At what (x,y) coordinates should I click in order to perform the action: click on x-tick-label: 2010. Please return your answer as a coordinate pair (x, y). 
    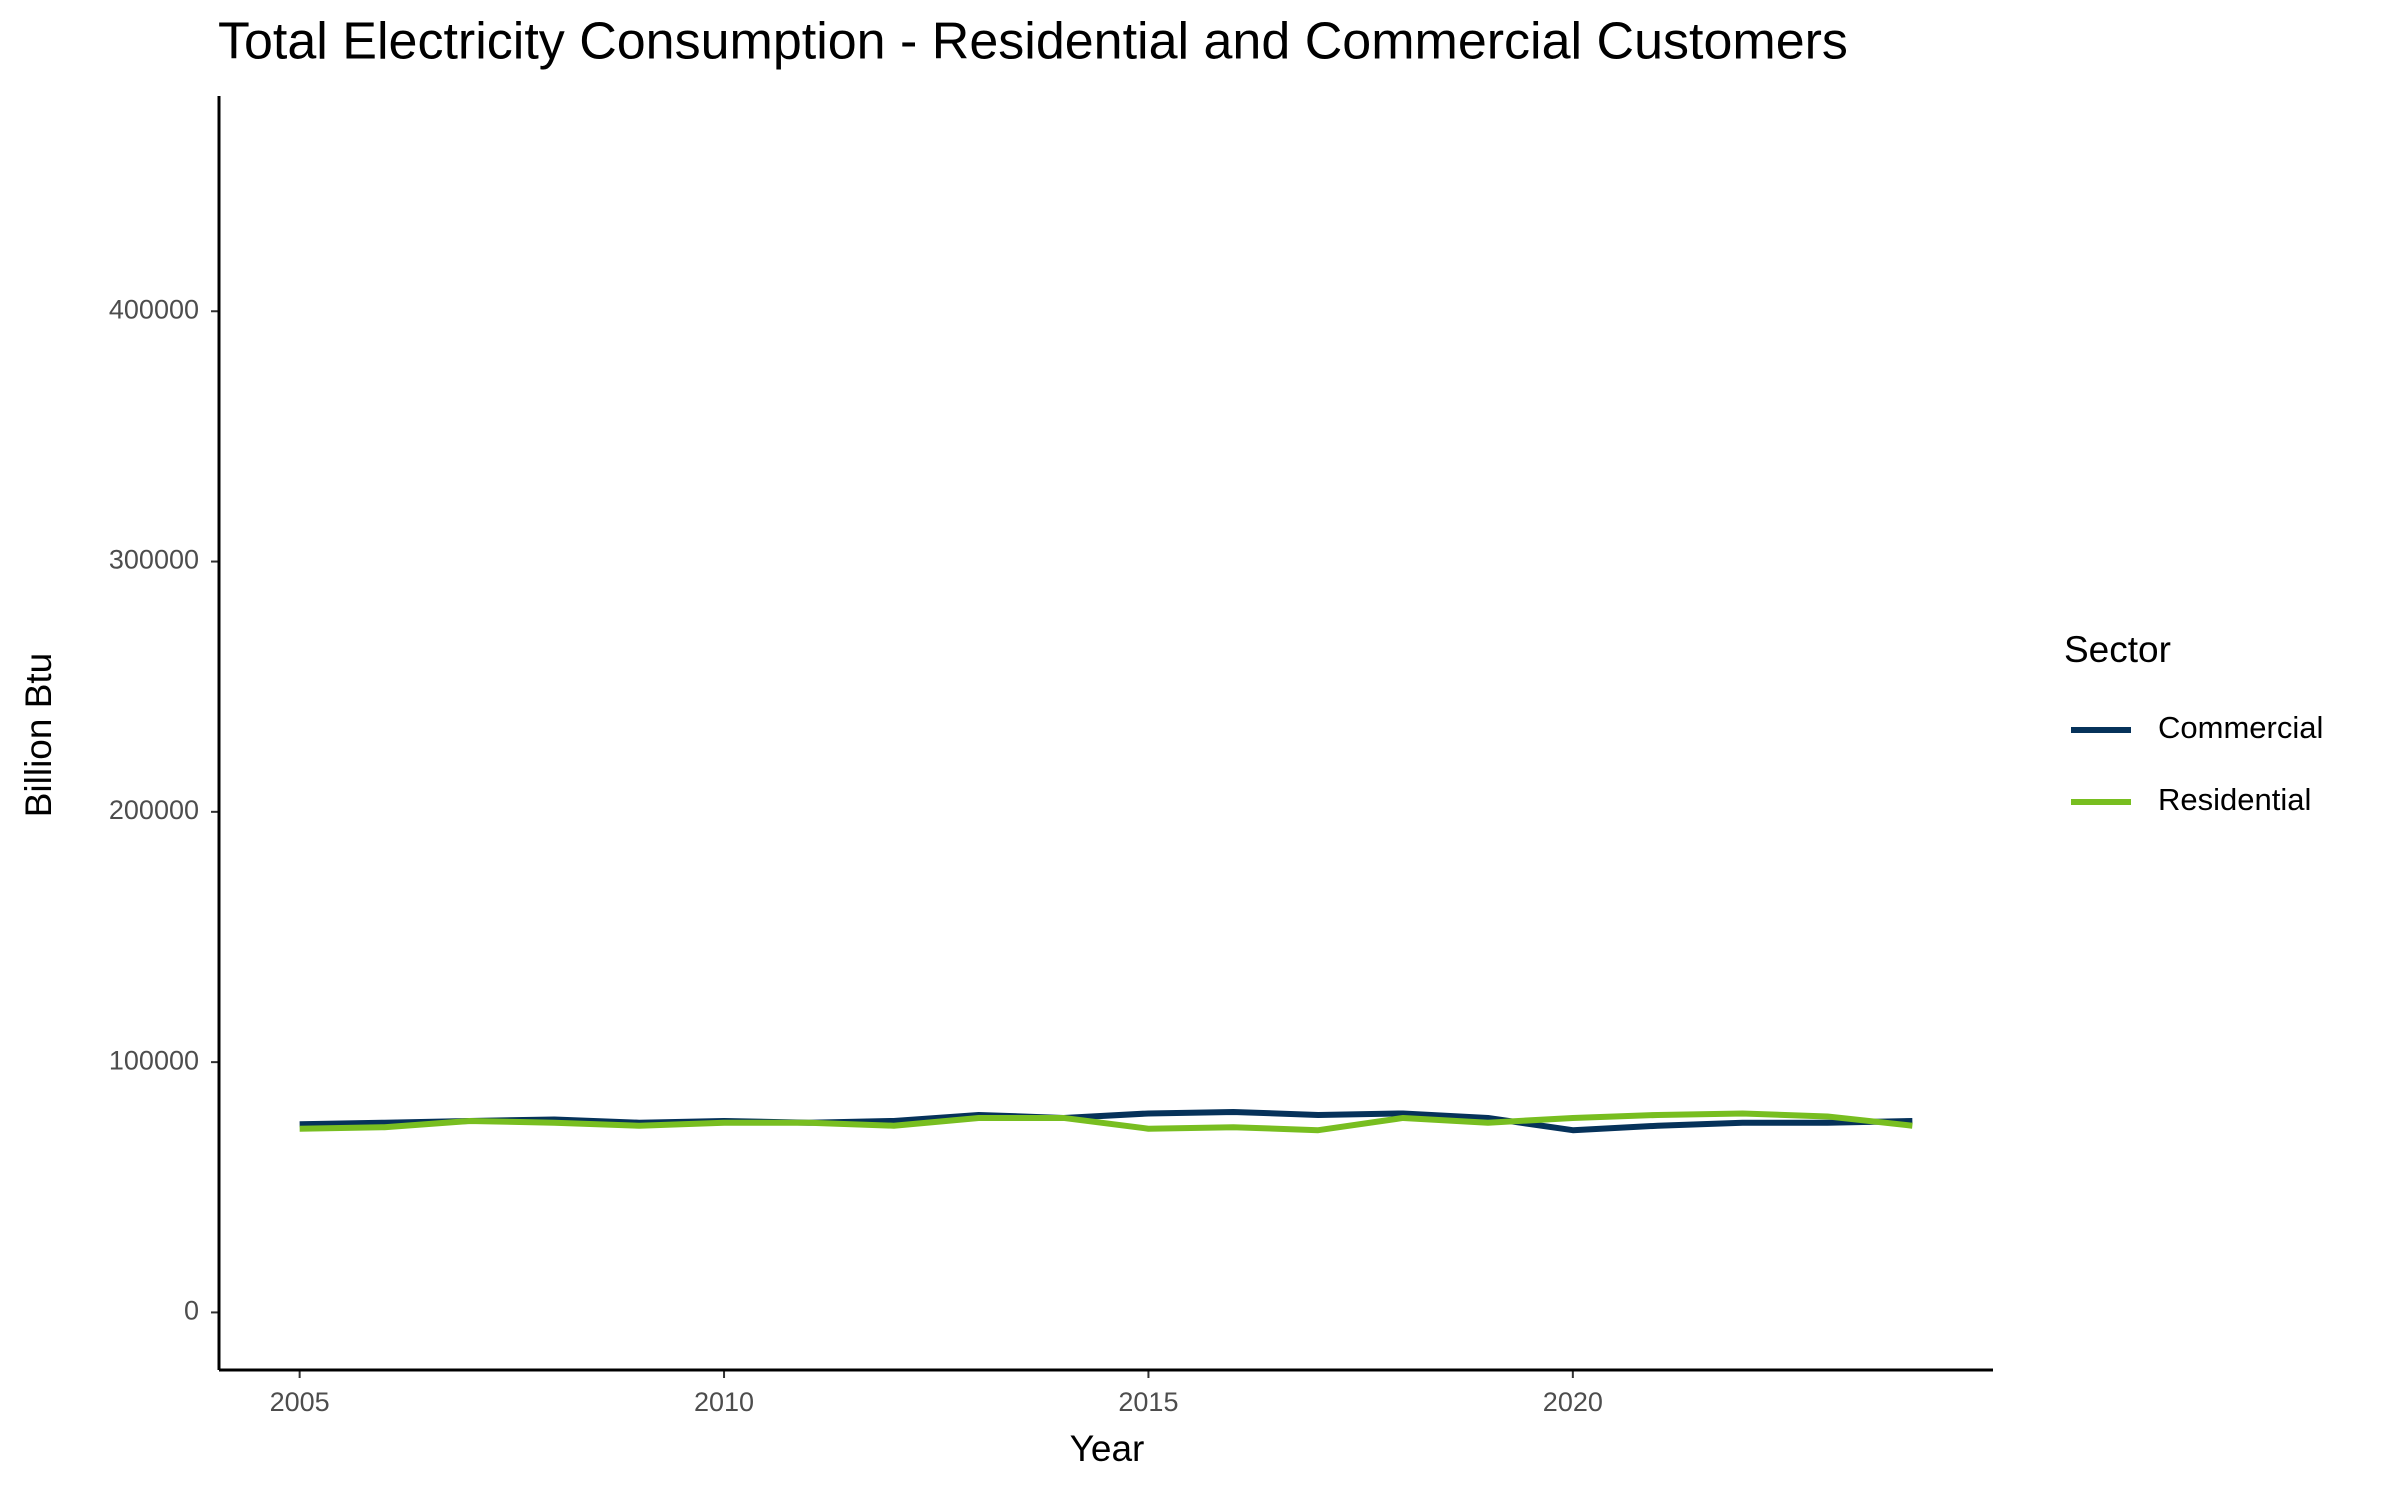
    Looking at the image, I should click on (724, 1402).